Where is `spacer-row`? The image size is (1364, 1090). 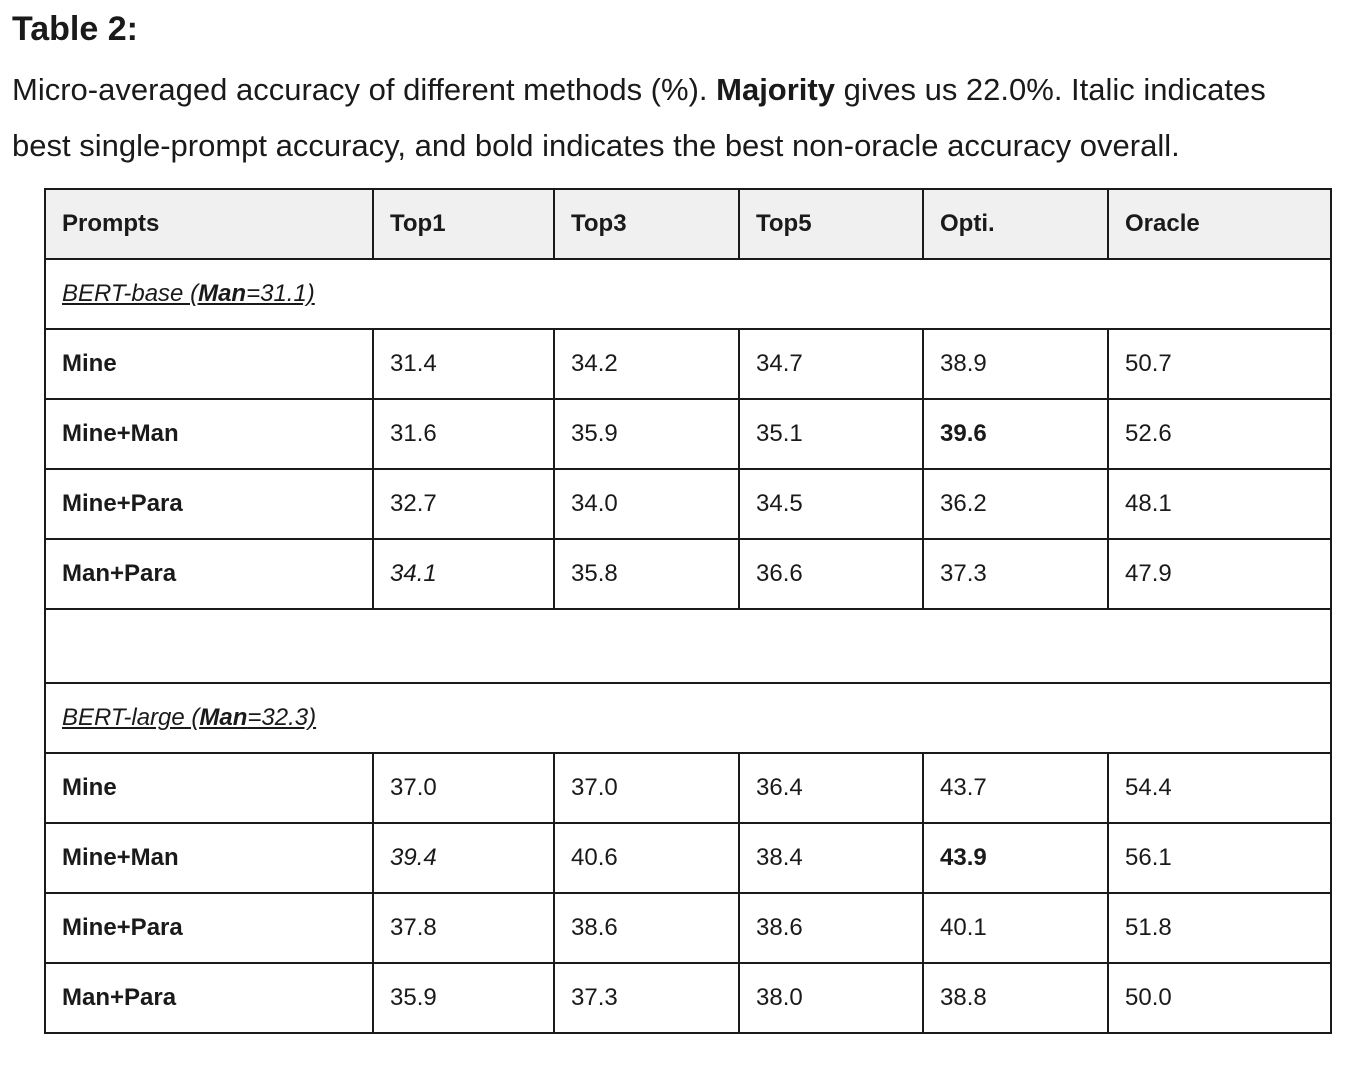 spacer-row is located at coordinates (688, 646).